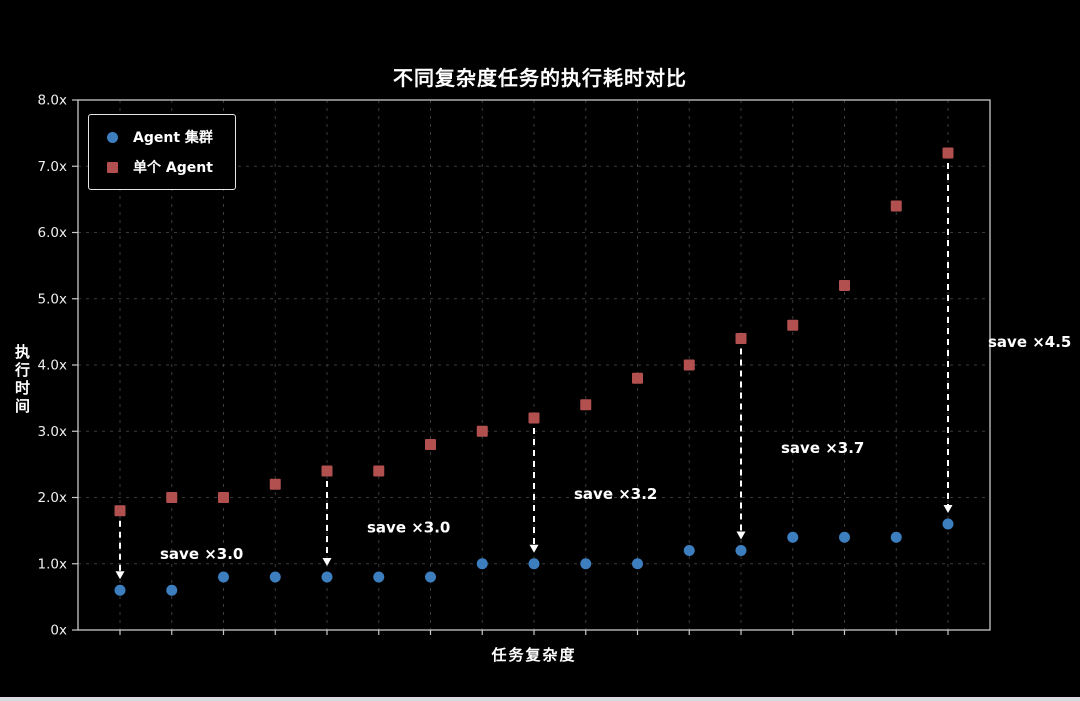 The image size is (1080, 701). I want to click on legend: Agent 集群 单个 Agent, so click(162, 152).